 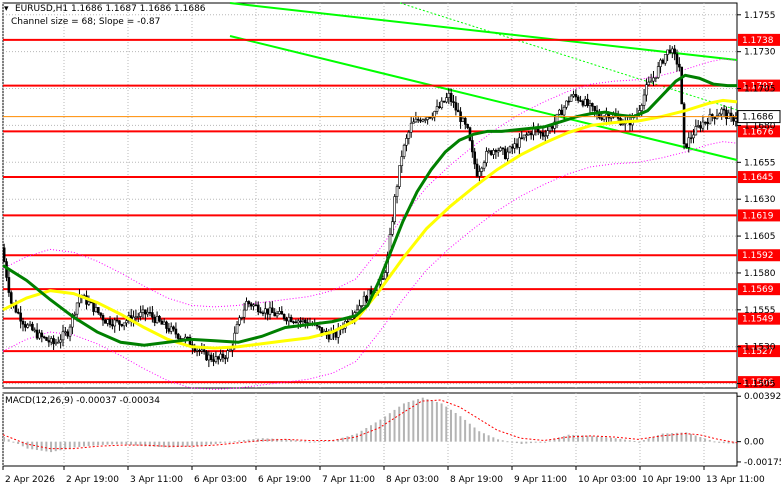 I want to click on channel-upper-line, so click(x=483, y=31).